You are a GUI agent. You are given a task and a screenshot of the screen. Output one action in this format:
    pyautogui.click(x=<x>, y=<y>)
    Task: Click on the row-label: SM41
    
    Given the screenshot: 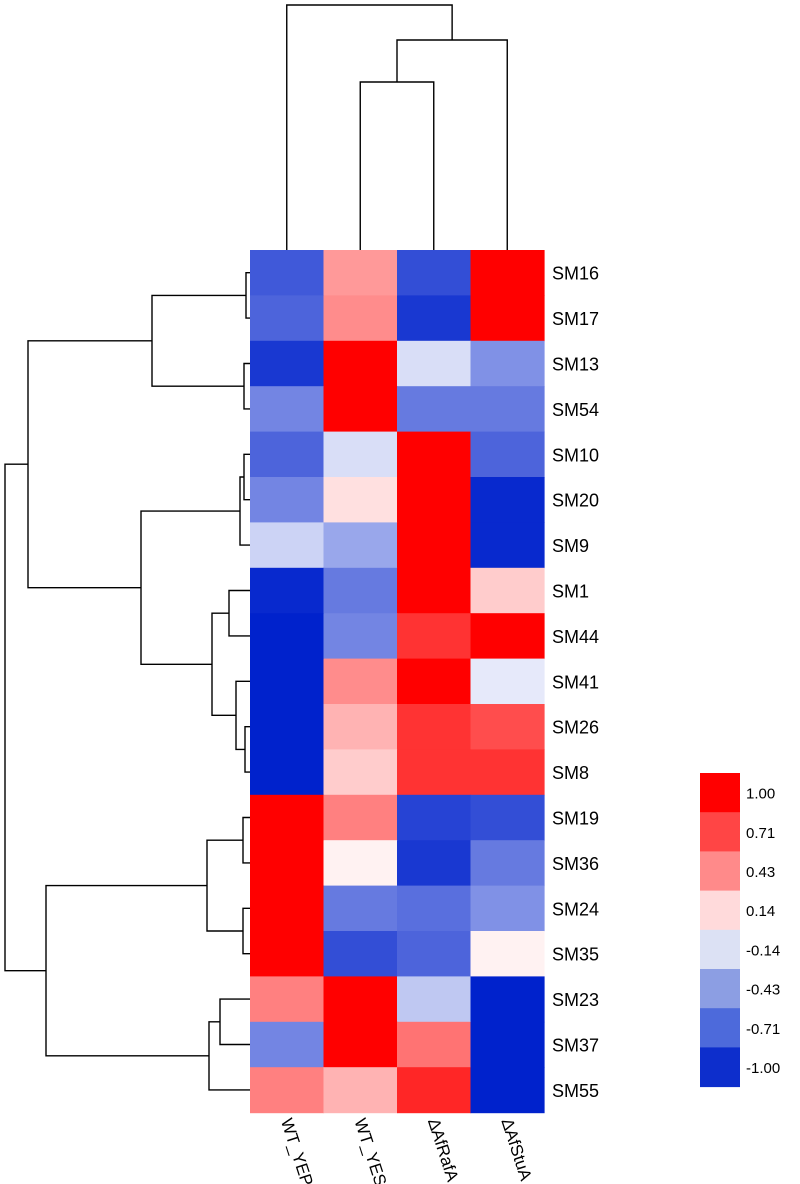 What is the action you would take?
    pyautogui.click(x=575, y=682)
    